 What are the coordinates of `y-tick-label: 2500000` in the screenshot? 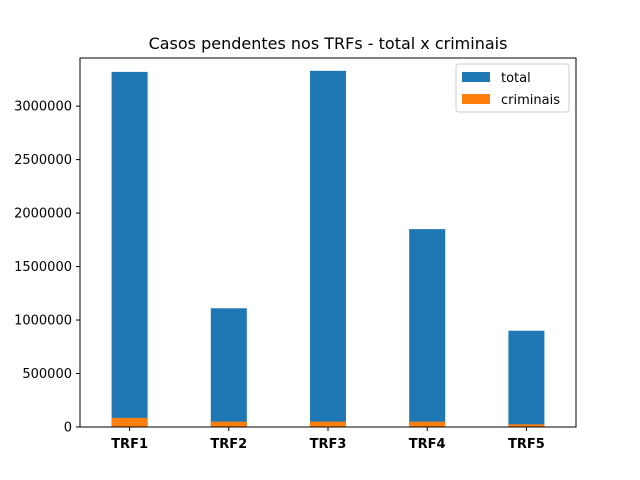 It's located at (43, 160).